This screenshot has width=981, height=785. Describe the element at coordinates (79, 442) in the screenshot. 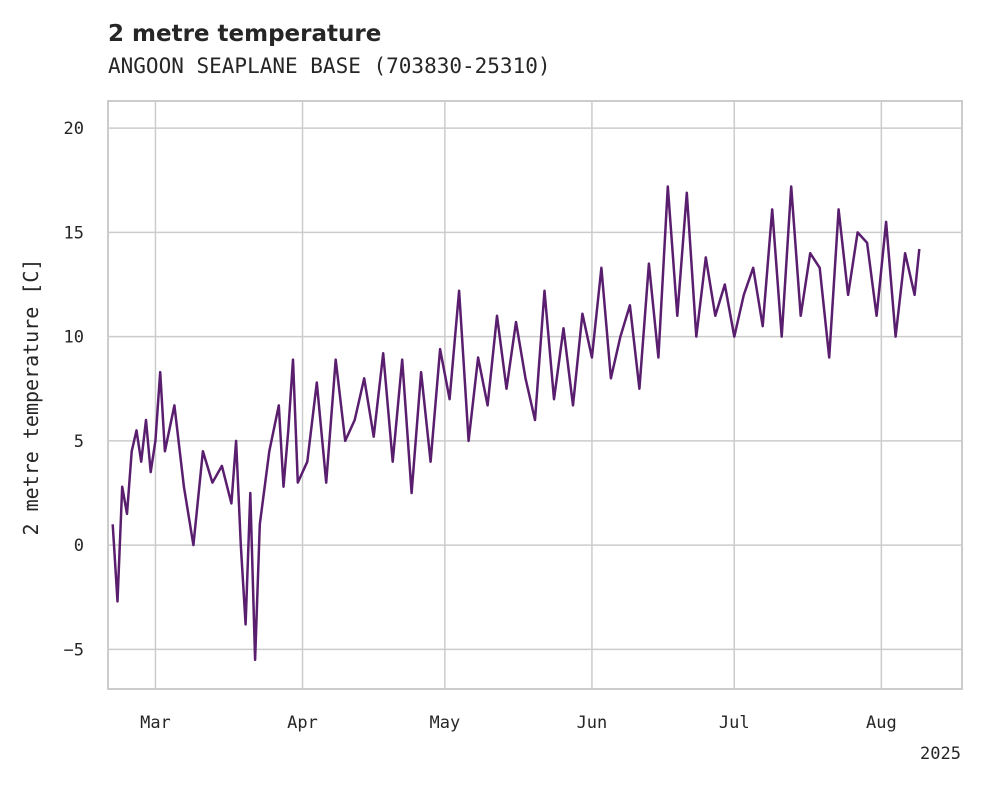

I see `y-tick-label: 5` at that location.